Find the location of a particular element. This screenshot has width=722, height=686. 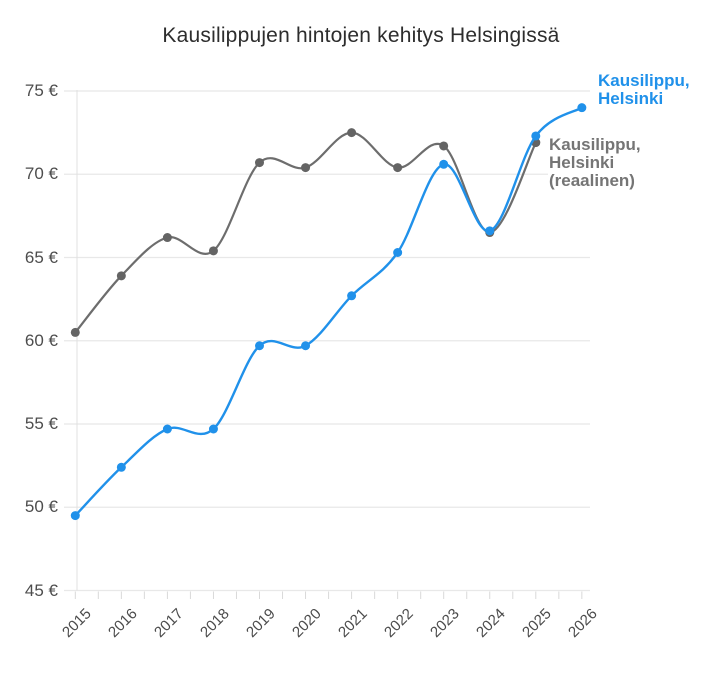

y-tick-label-60: 60 € is located at coordinates (41, 340).